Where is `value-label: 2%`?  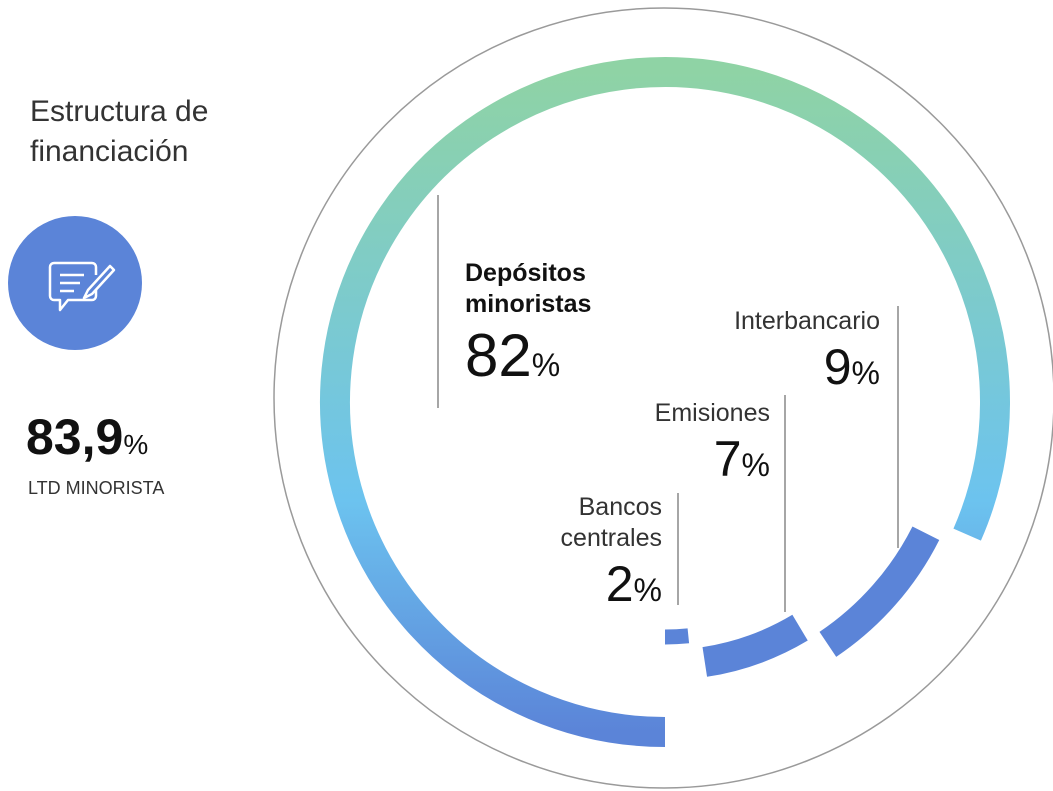
value-label: 2% is located at coordinates (591, 587).